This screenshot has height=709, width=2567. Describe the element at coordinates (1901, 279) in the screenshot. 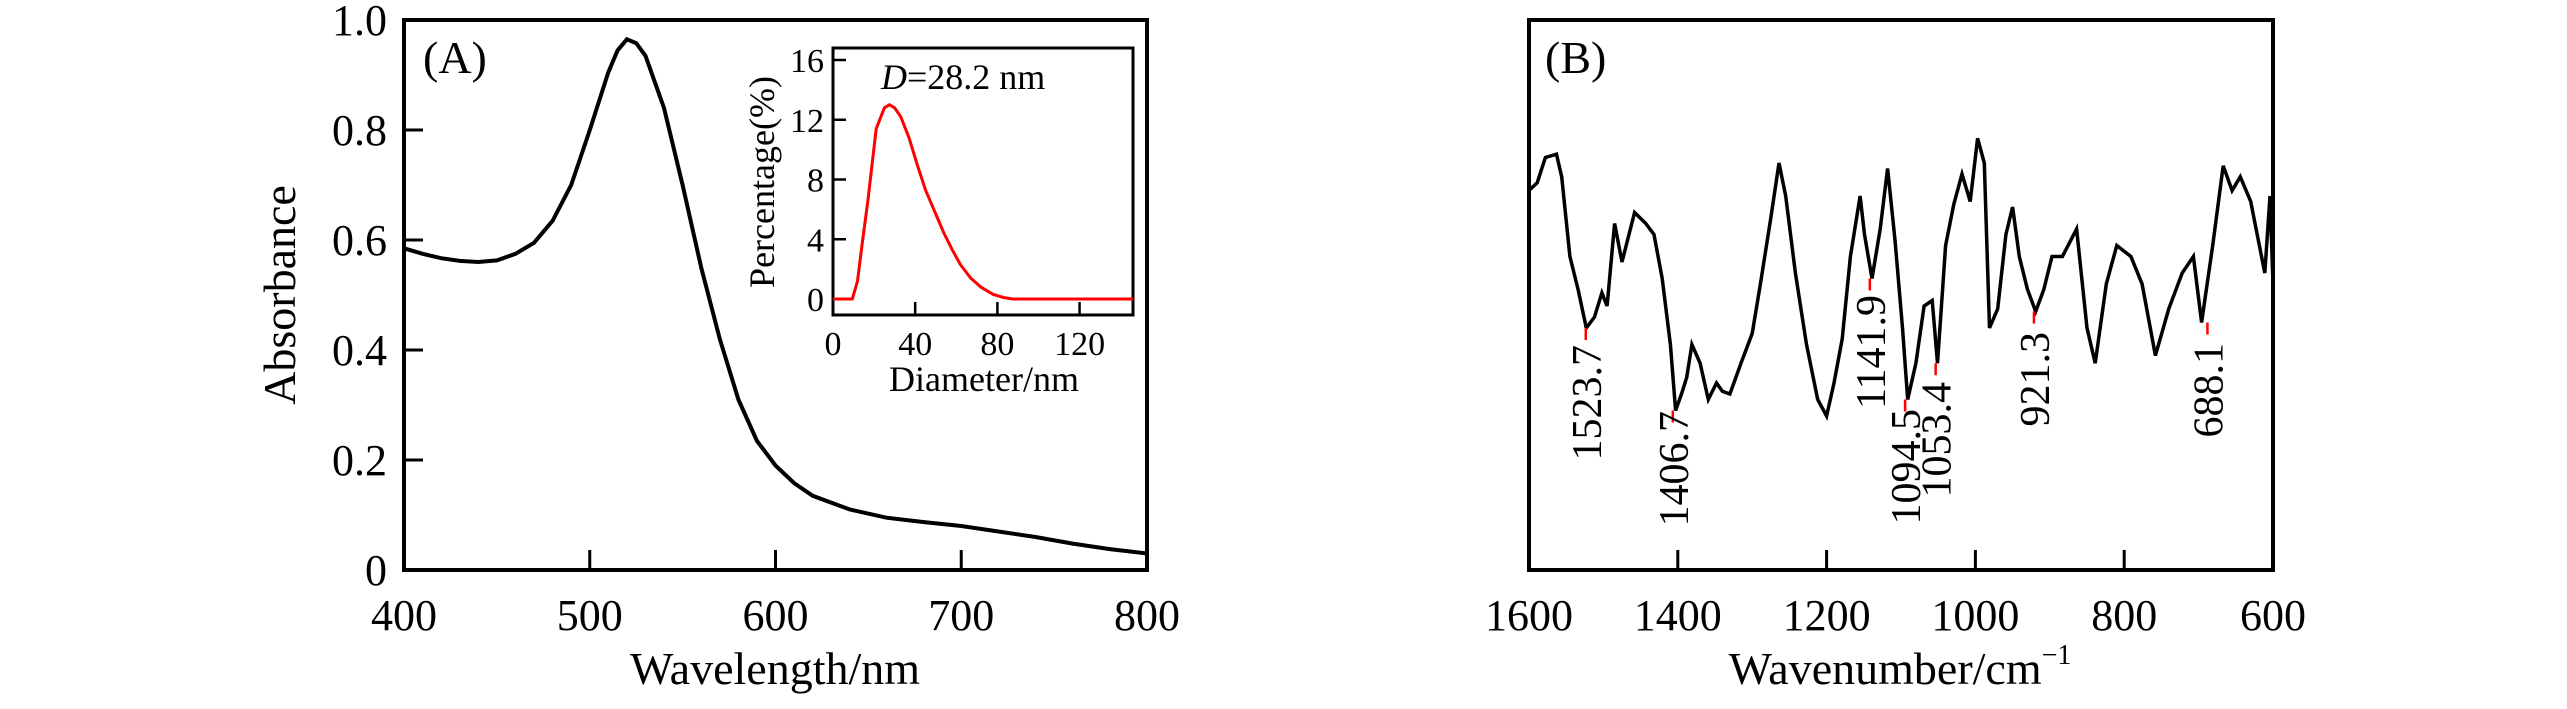

I see `ftir-line` at that location.